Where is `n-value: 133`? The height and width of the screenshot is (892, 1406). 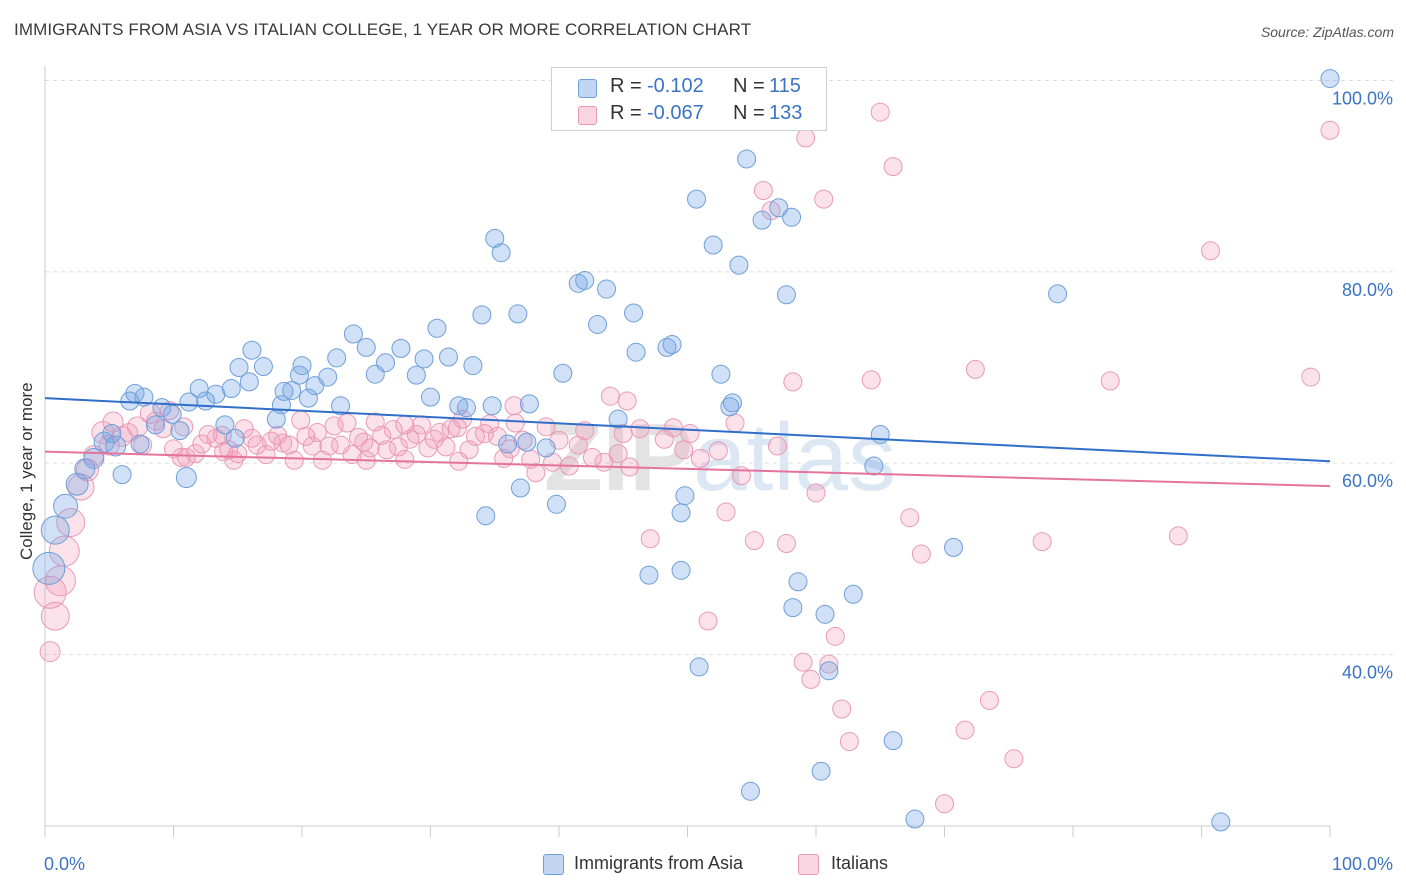 n-value: 133 is located at coordinates (786, 113).